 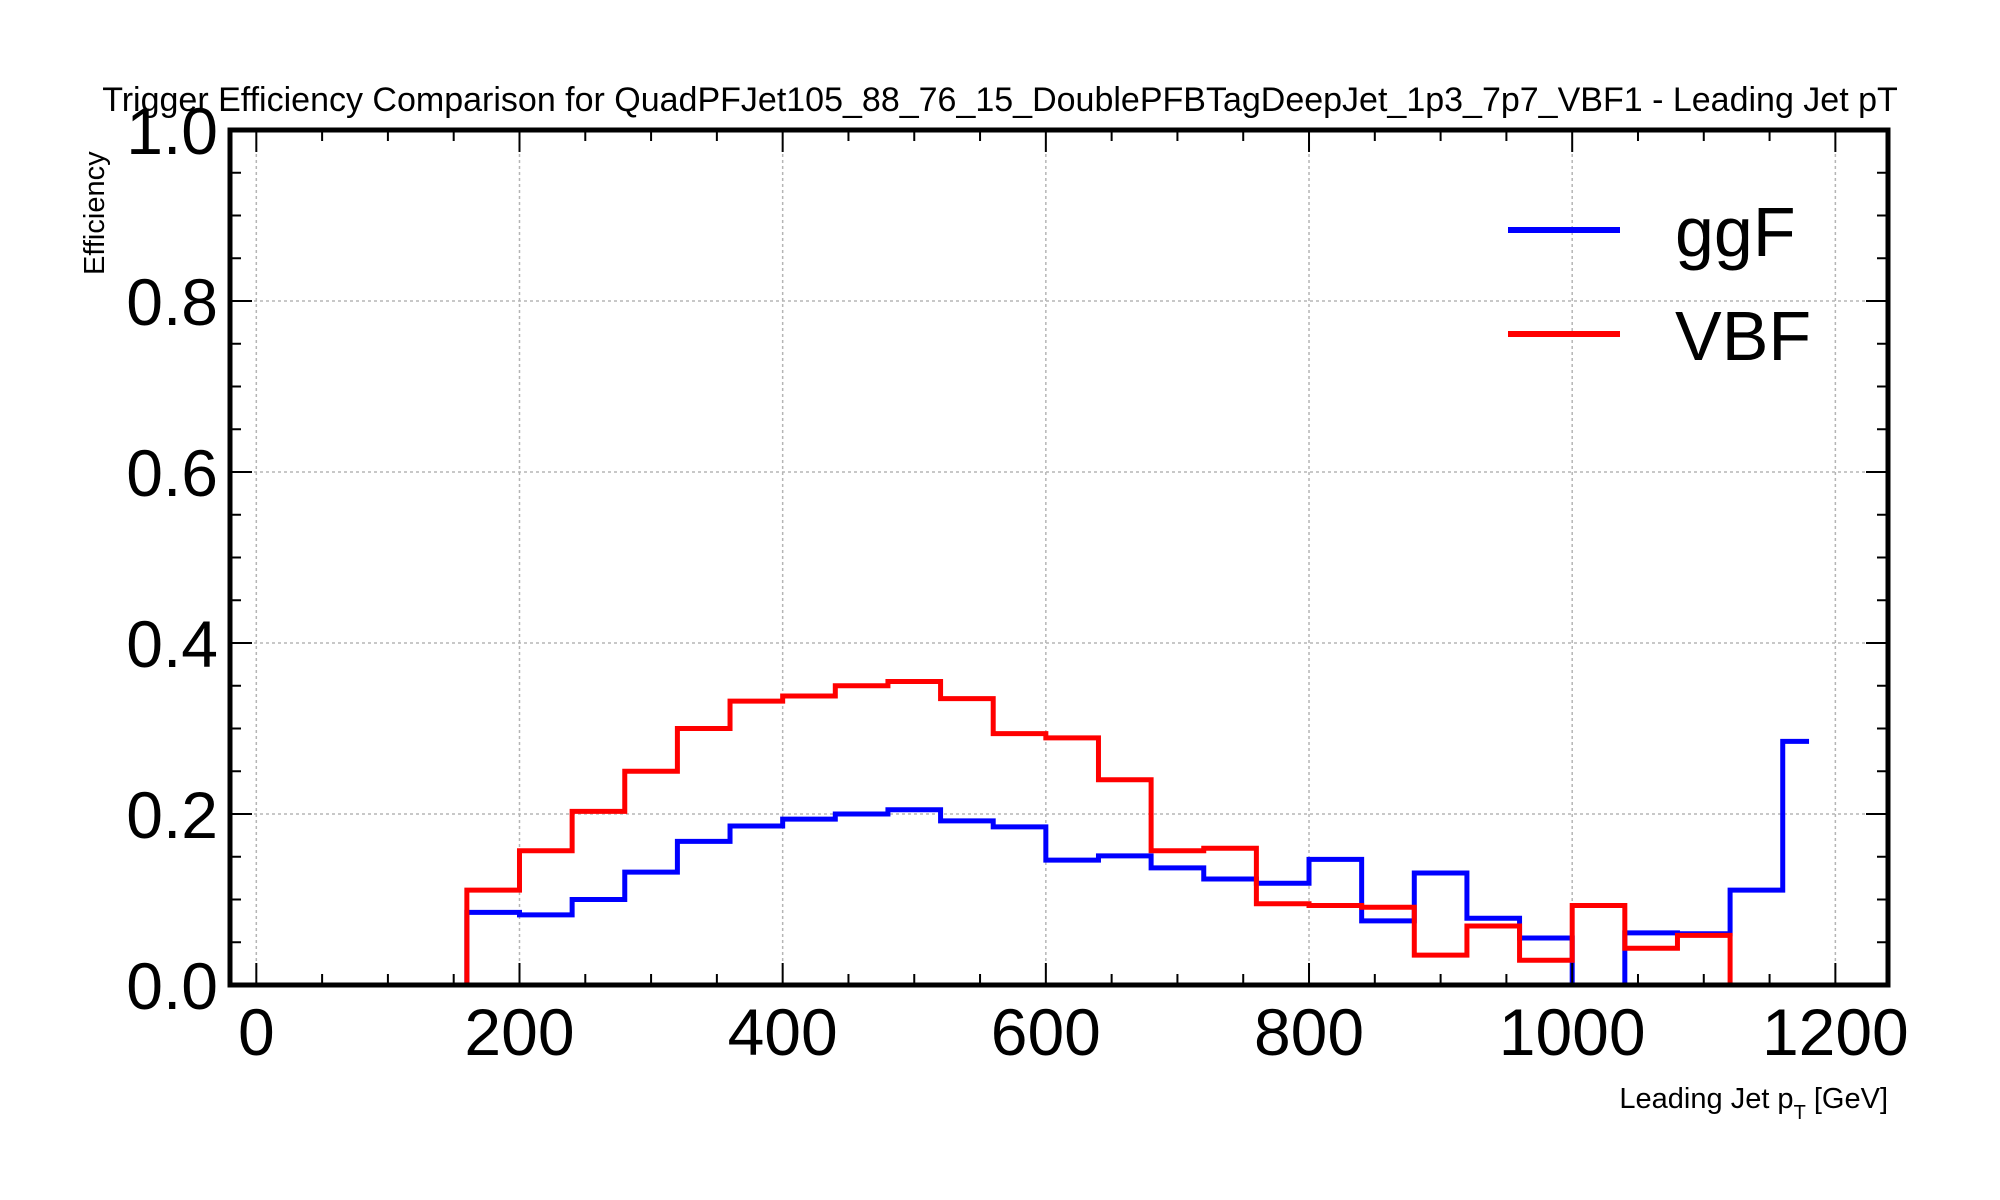 What do you see at coordinates (1572, 1032) in the screenshot?
I see `x-tick-label-1000: 1000` at bounding box center [1572, 1032].